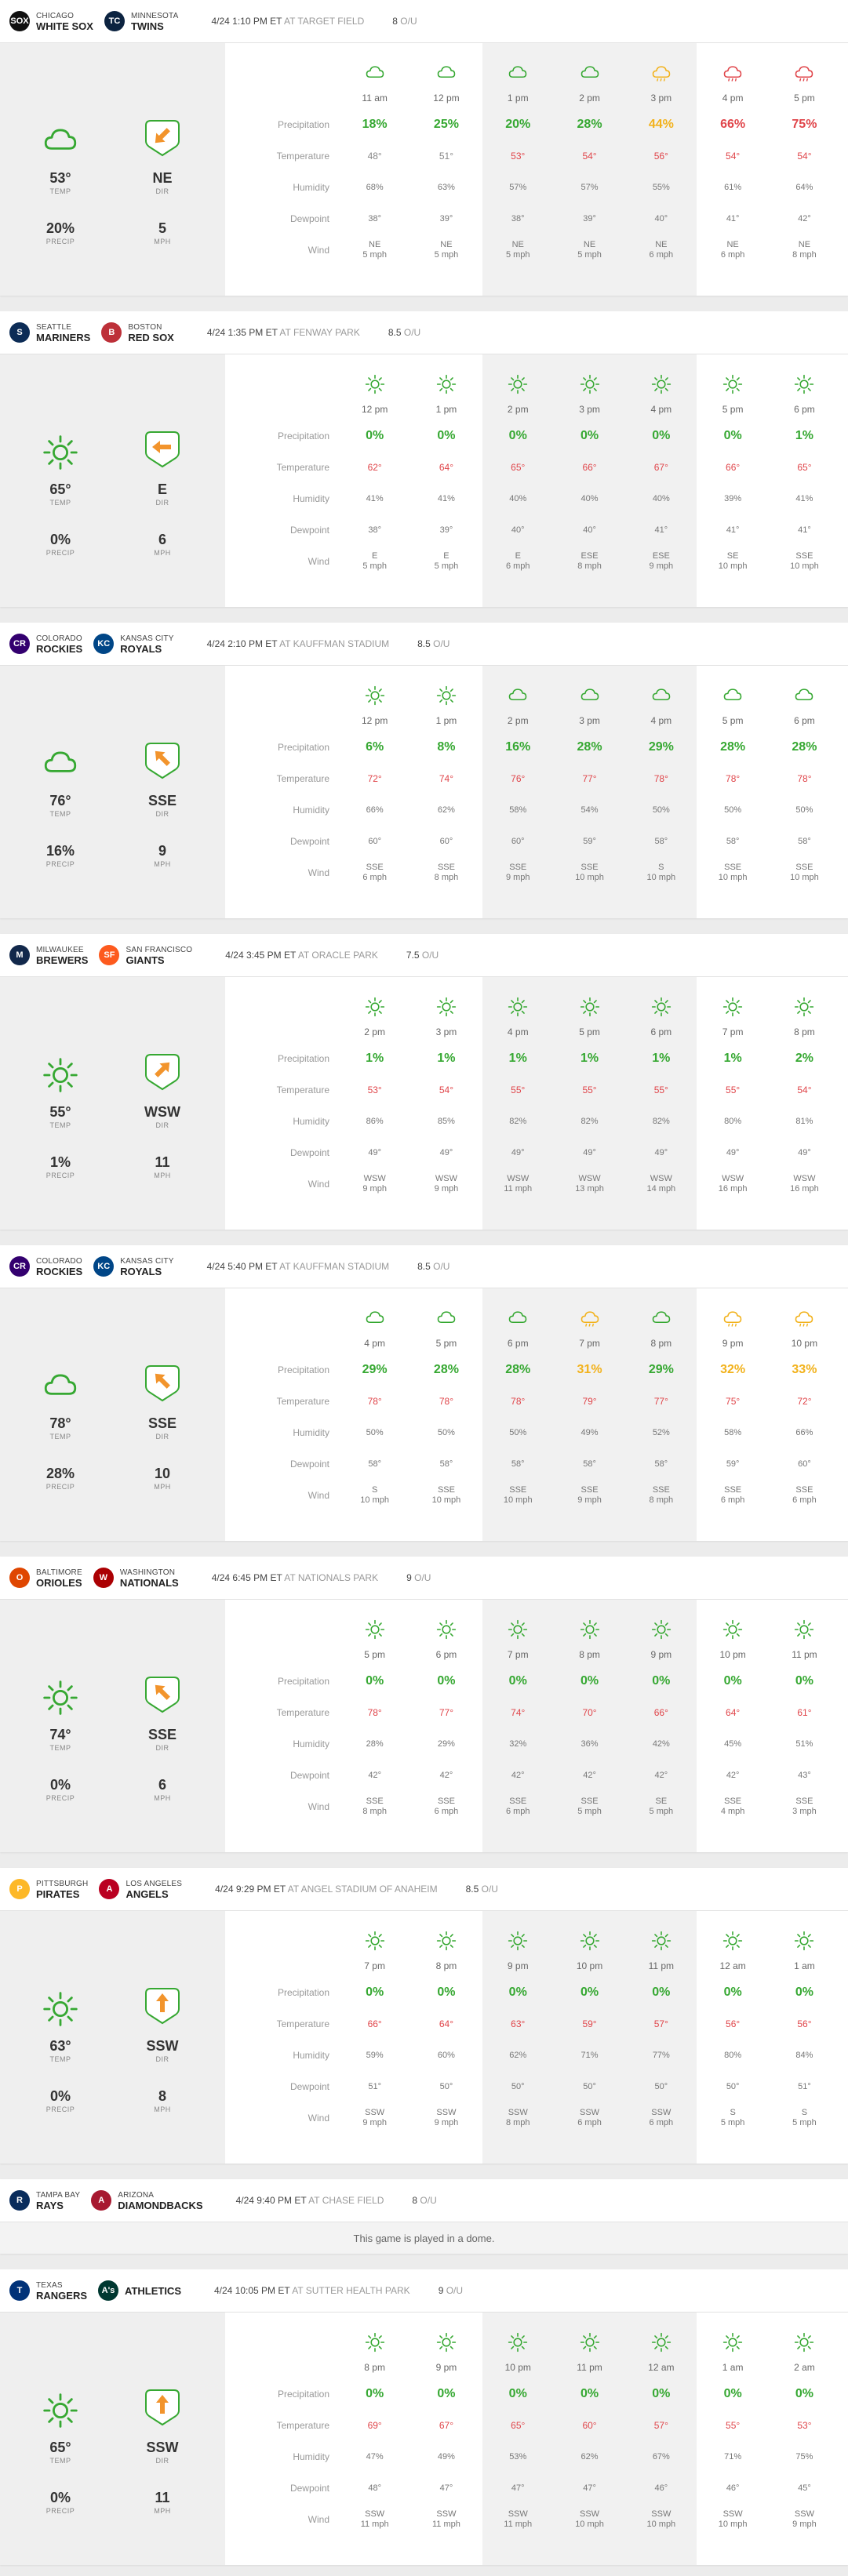  What do you see at coordinates (404, 332) in the screenshot?
I see `over-under: 8.5 O/U` at bounding box center [404, 332].